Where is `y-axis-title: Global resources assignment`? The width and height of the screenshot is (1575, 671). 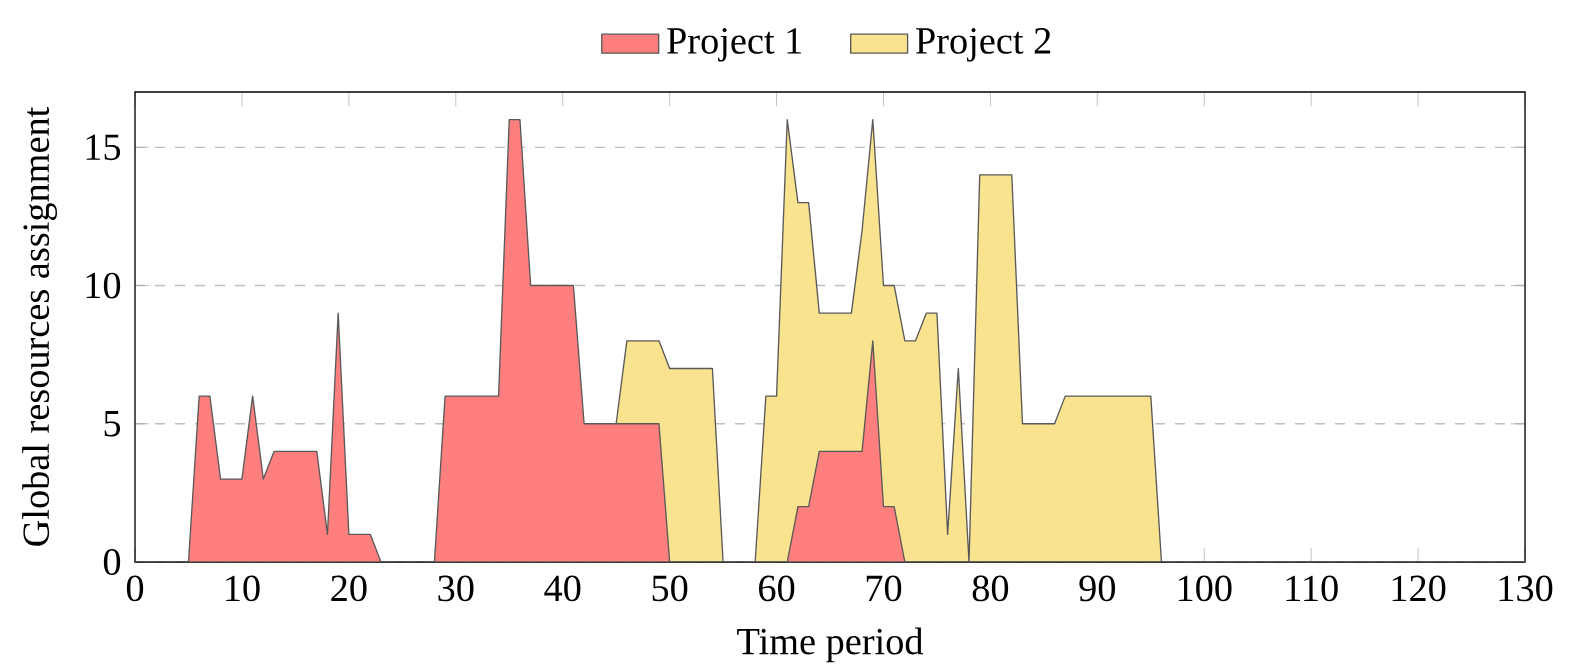
y-axis-title: Global resources assignment is located at coordinates (39, 326).